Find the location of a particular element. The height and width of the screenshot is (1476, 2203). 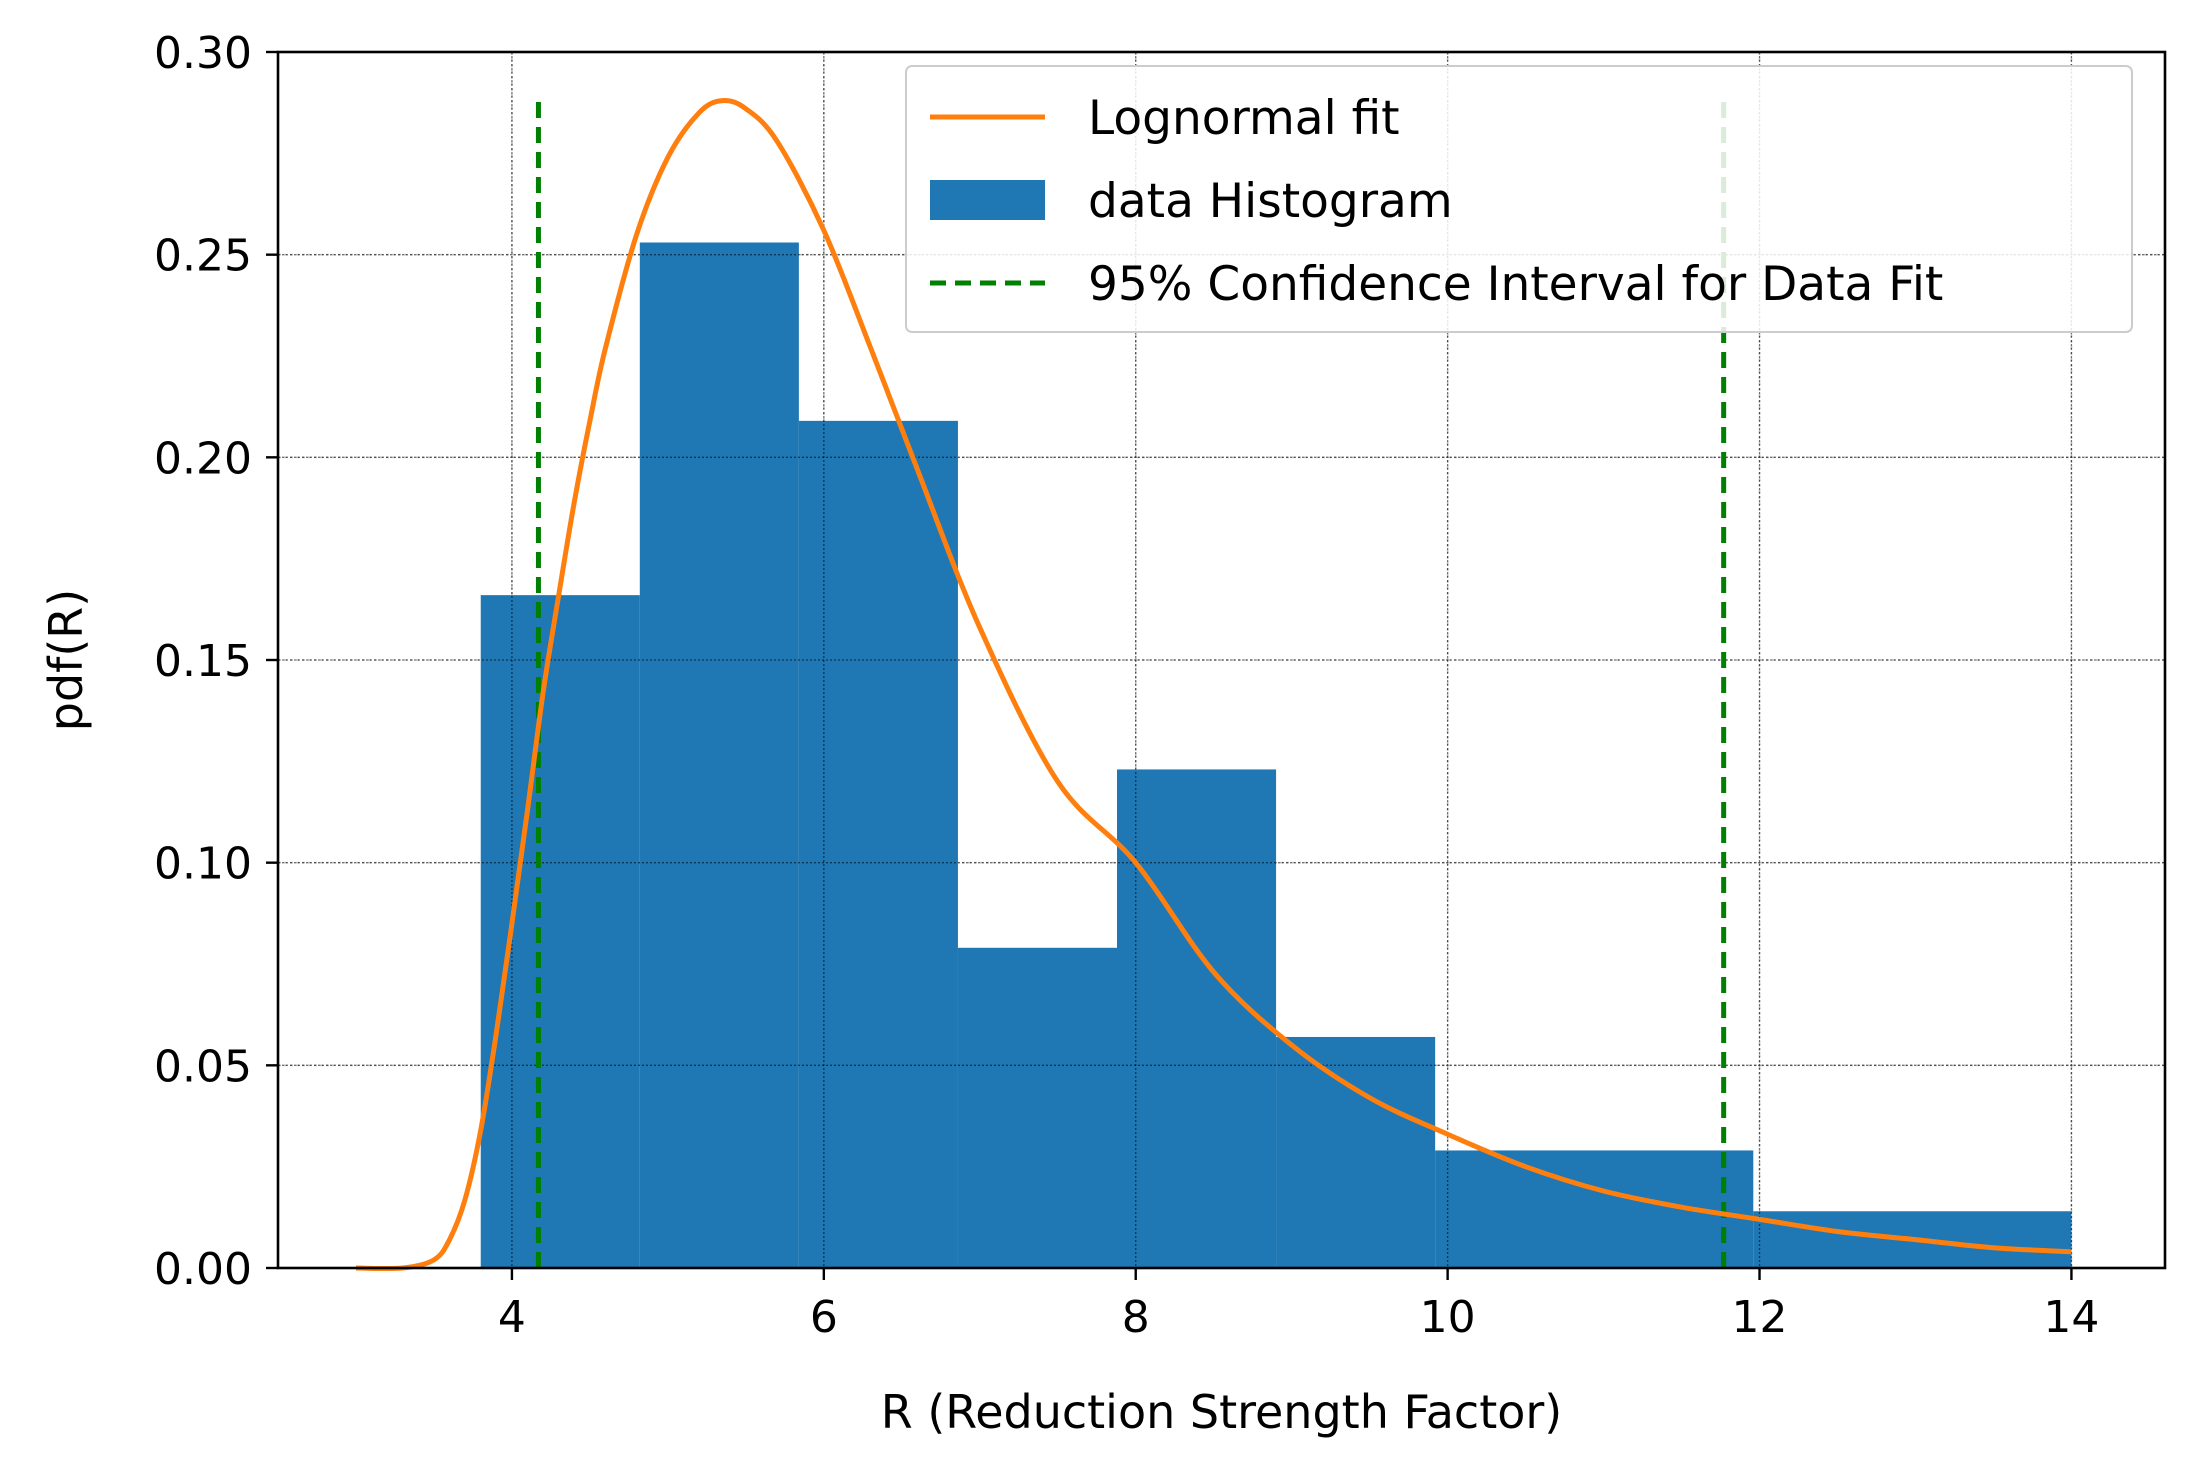

legend-lognormal-label: Lognormal fit is located at coordinates (1244, 118).